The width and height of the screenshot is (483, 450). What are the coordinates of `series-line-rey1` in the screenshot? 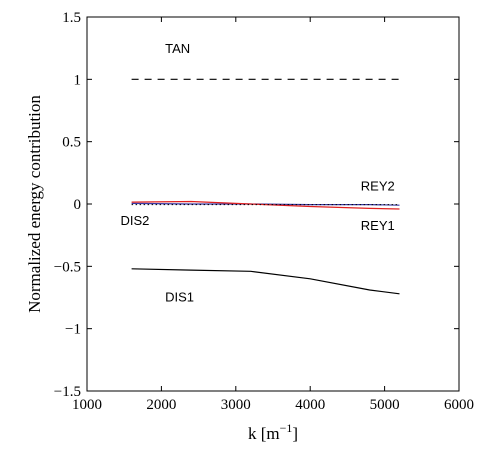 It's located at (265, 205).